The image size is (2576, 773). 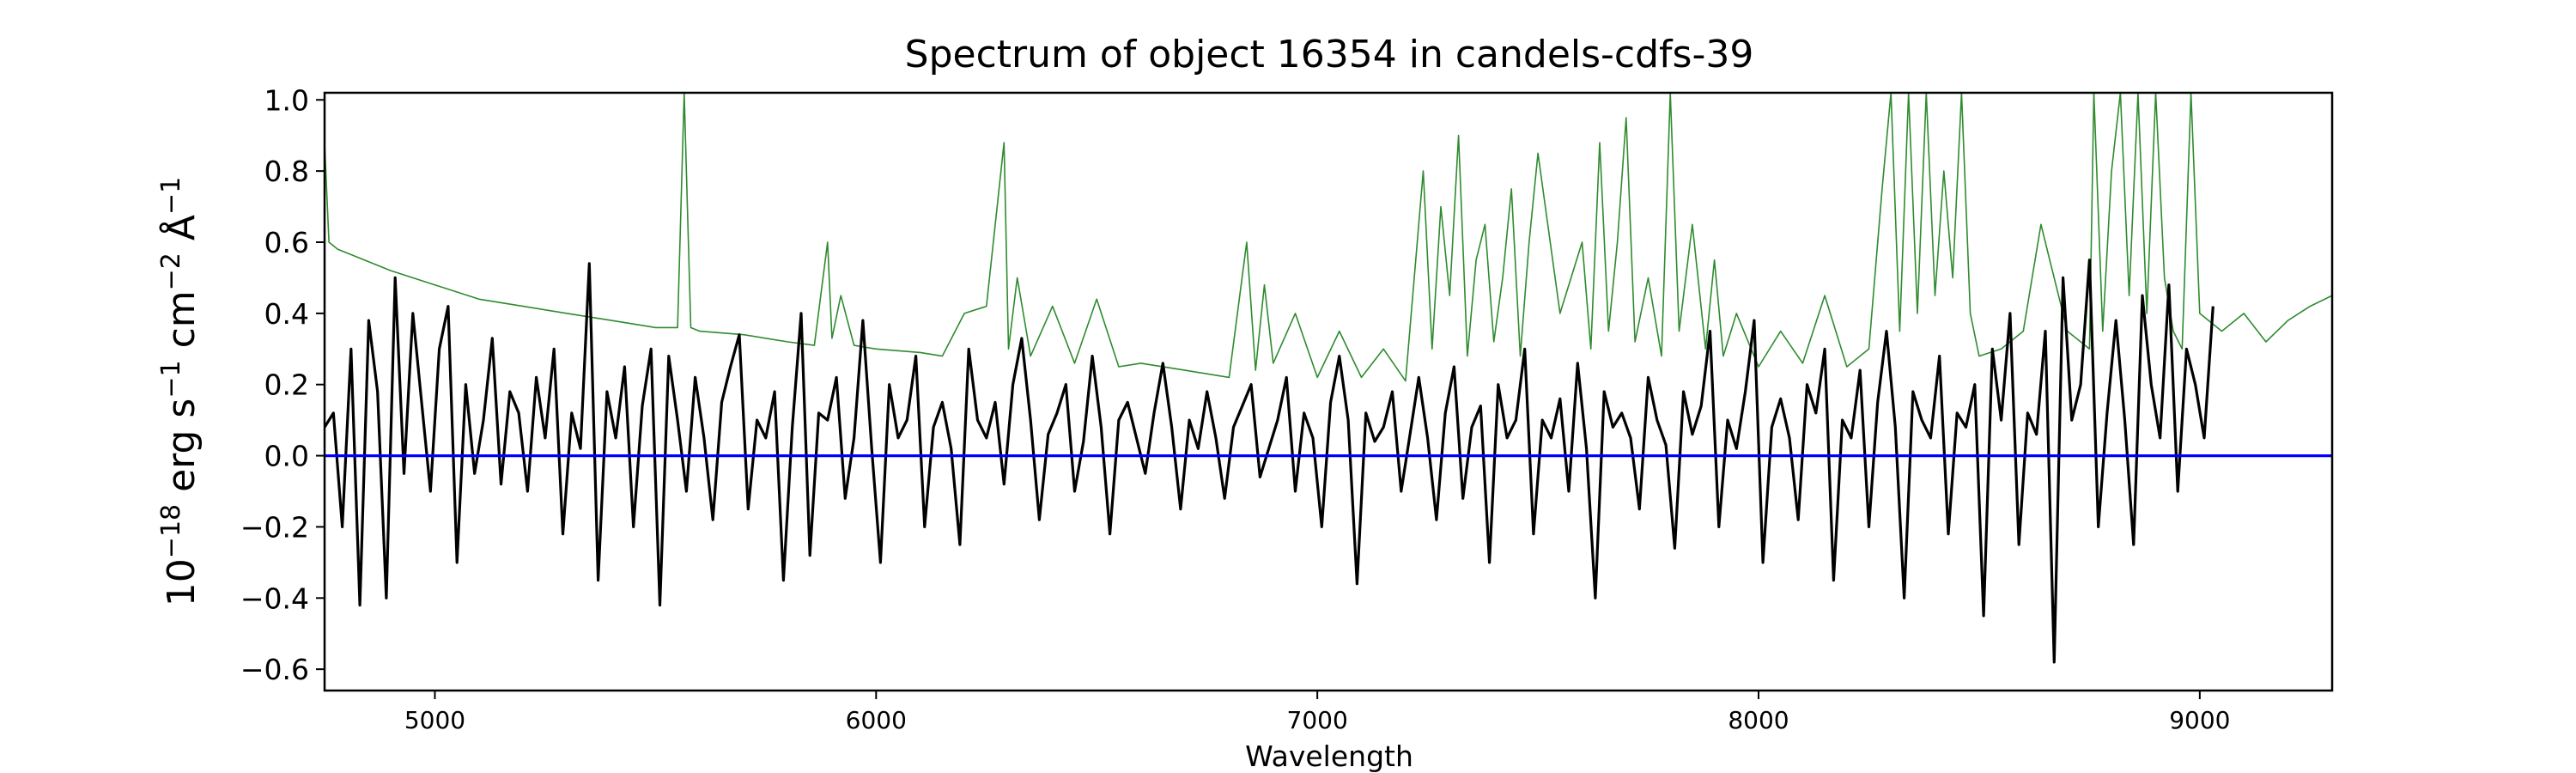 I want to click on y-tick-label: 0.4, so click(x=286, y=314).